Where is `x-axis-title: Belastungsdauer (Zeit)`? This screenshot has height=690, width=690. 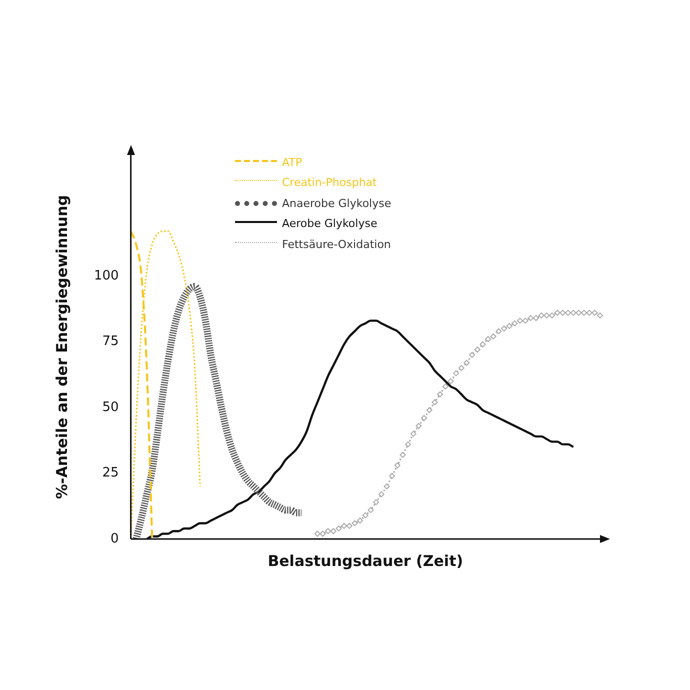
x-axis-title: Belastungsdauer (Zeit) is located at coordinates (366, 561).